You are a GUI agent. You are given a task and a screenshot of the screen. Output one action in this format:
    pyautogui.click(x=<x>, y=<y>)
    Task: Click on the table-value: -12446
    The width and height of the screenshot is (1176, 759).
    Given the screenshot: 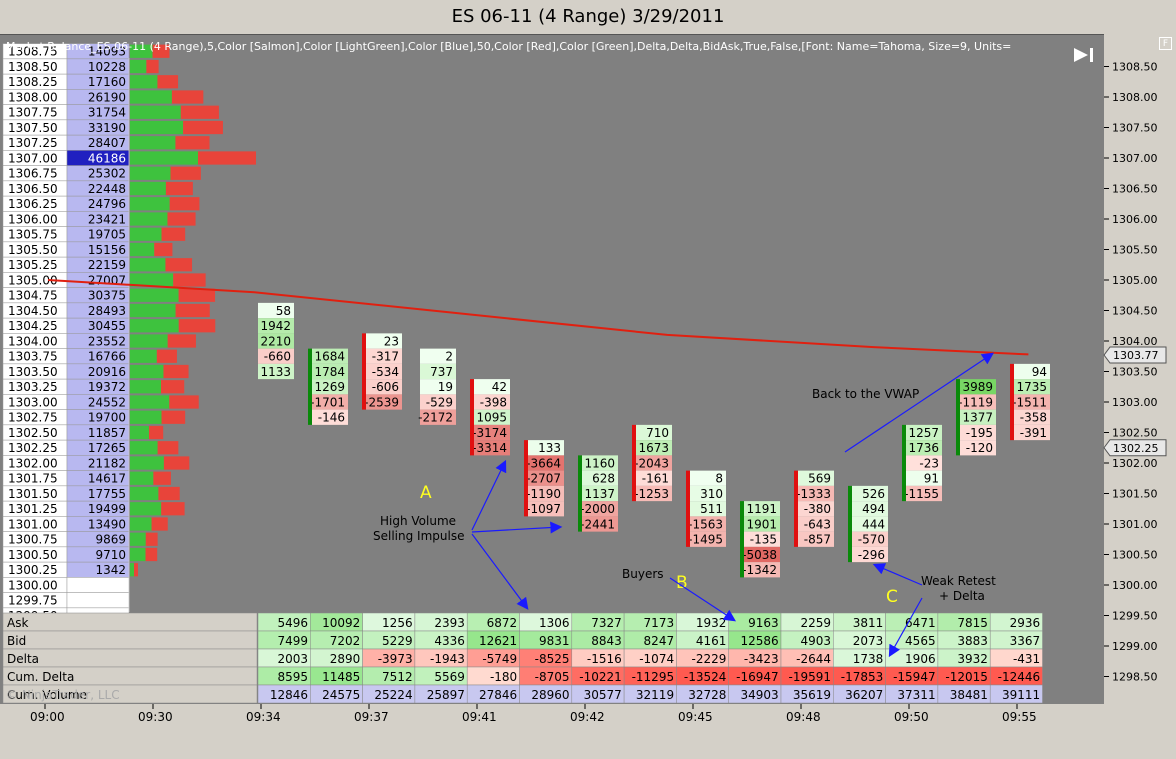 What is the action you would take?
    pyautogui.click(x=1019, y=677)
    